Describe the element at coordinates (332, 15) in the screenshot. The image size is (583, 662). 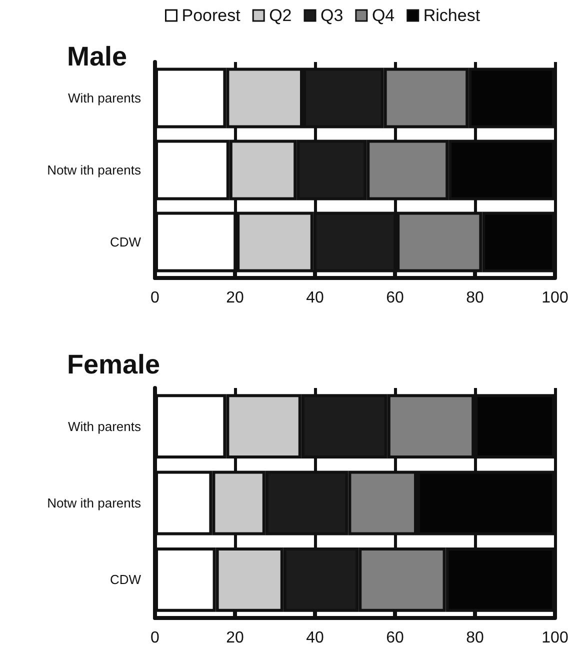
I see `legend-label: Q3` at that location.